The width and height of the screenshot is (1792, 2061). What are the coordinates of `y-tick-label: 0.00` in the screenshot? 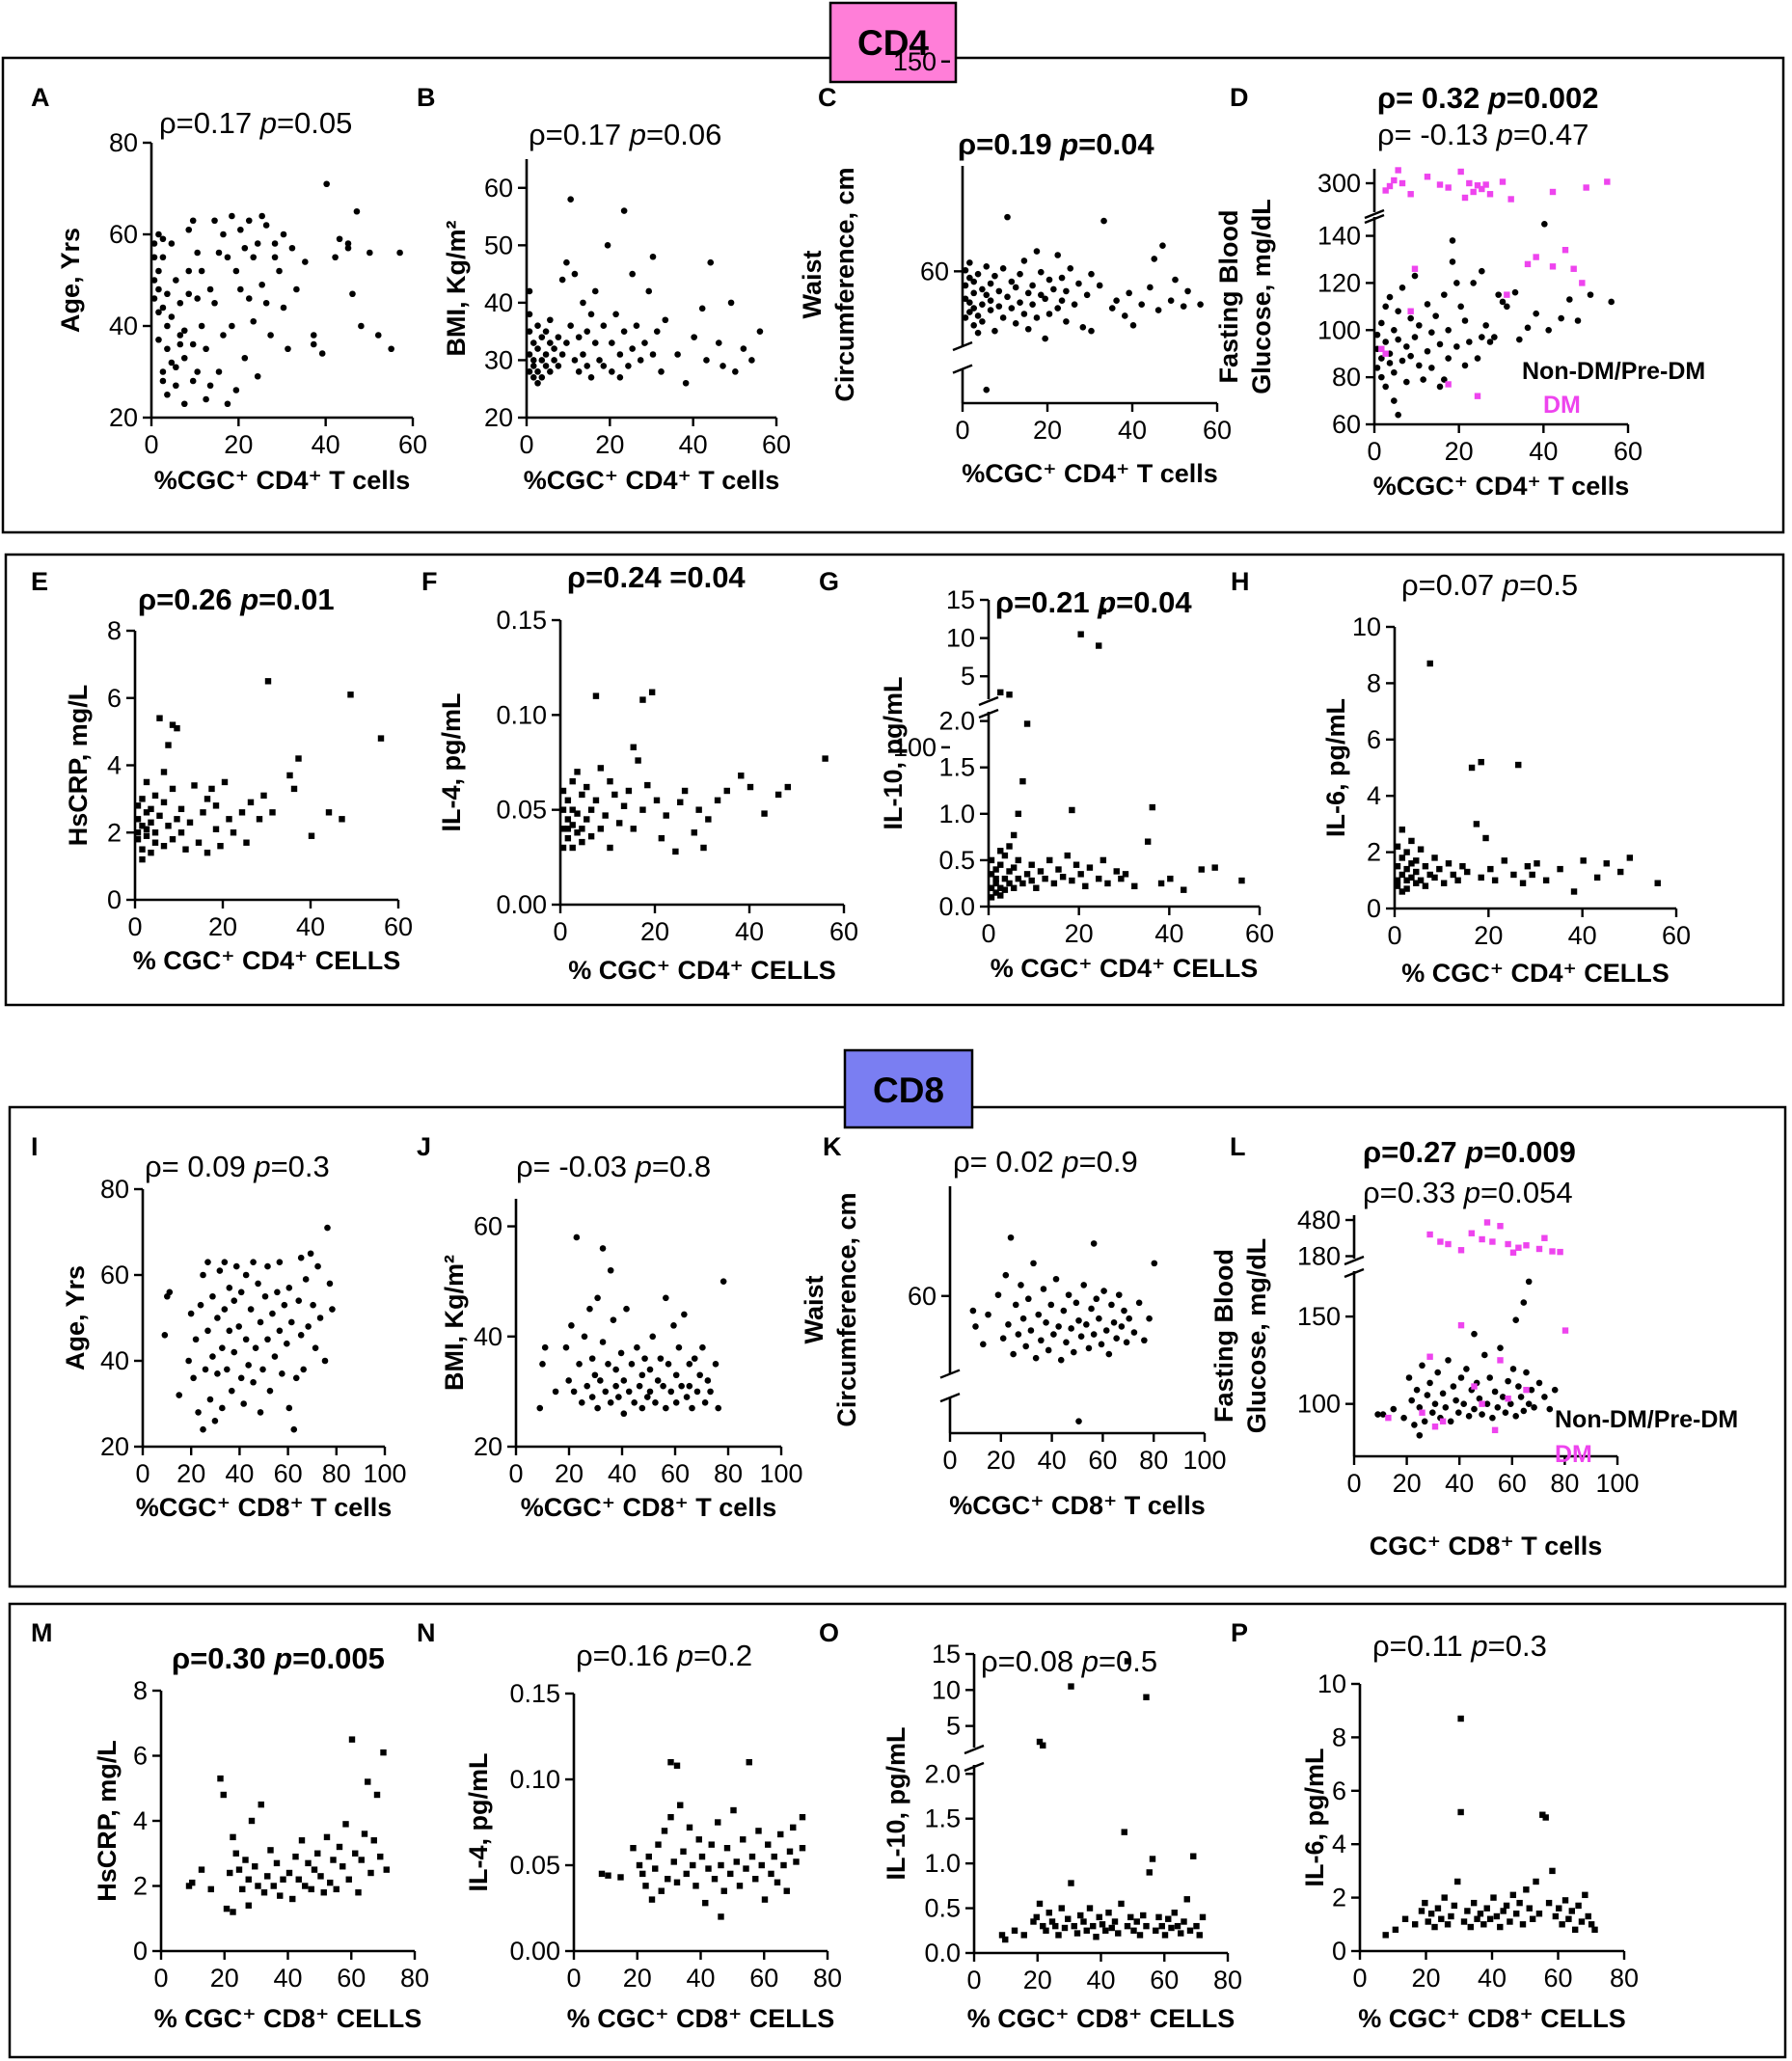 It's located at (521, 904).